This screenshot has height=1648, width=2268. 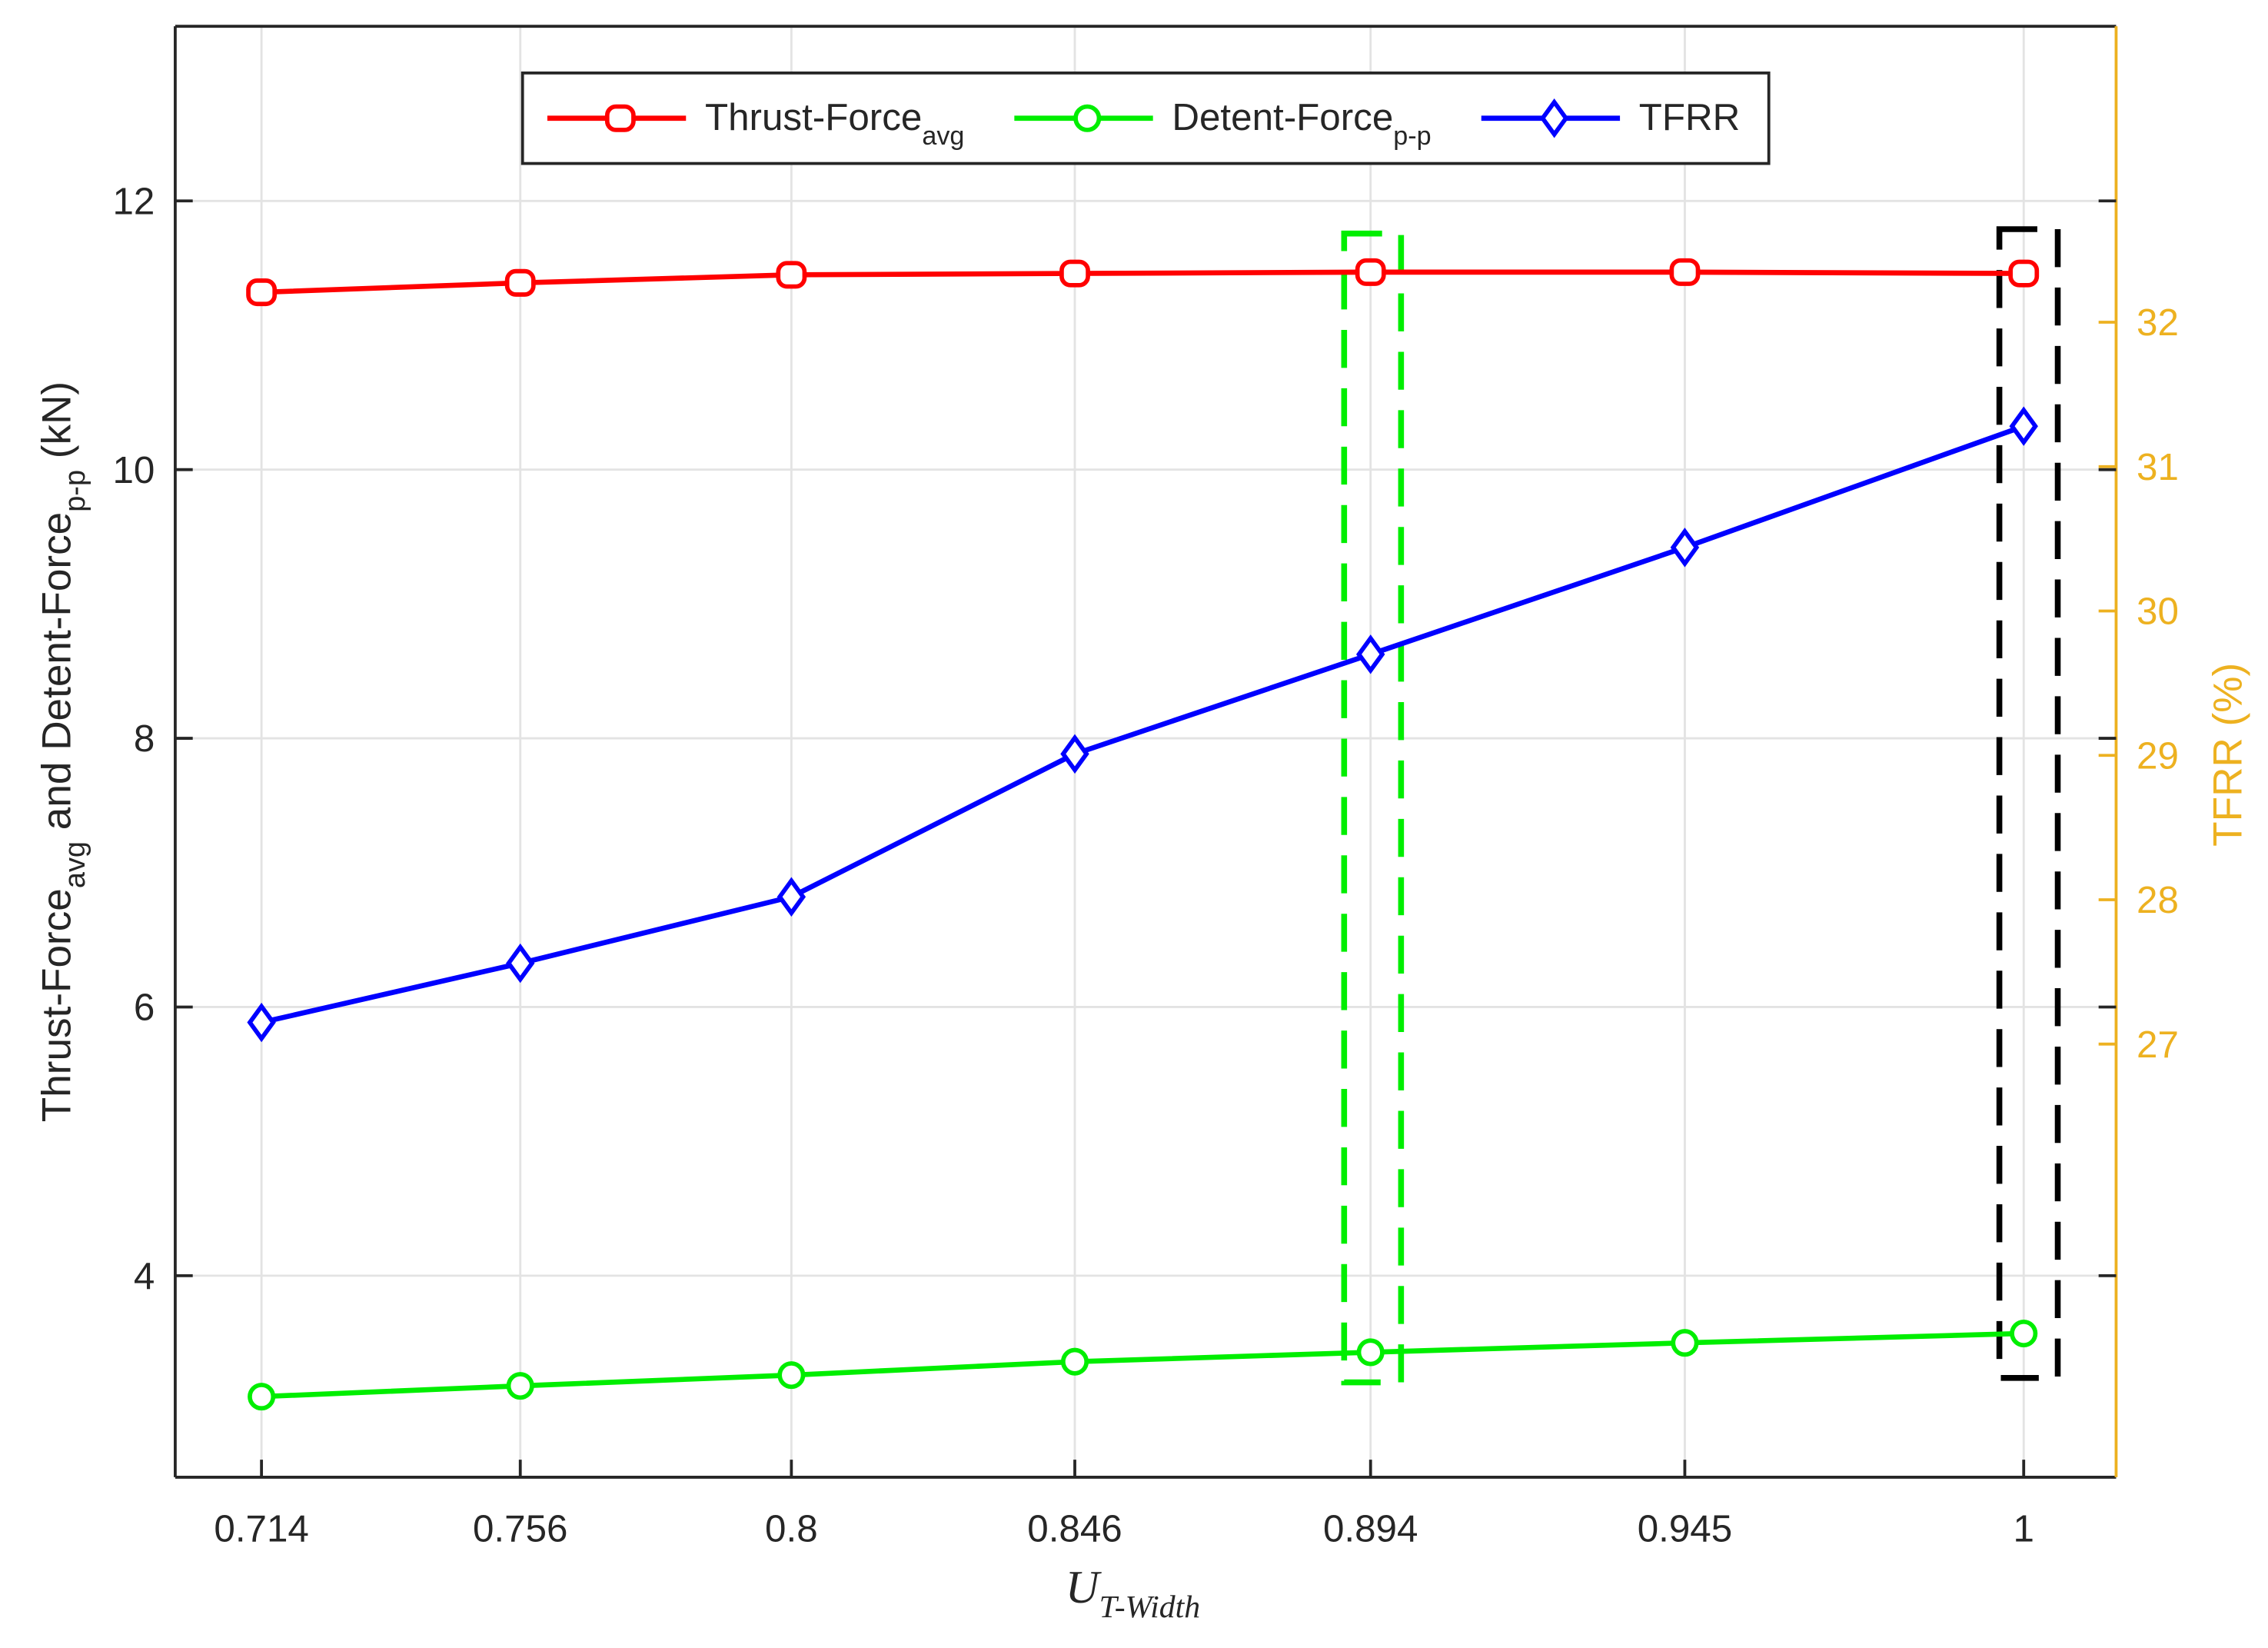 I want to click on y-tick-label: 6, so click(x=144, y=1008).